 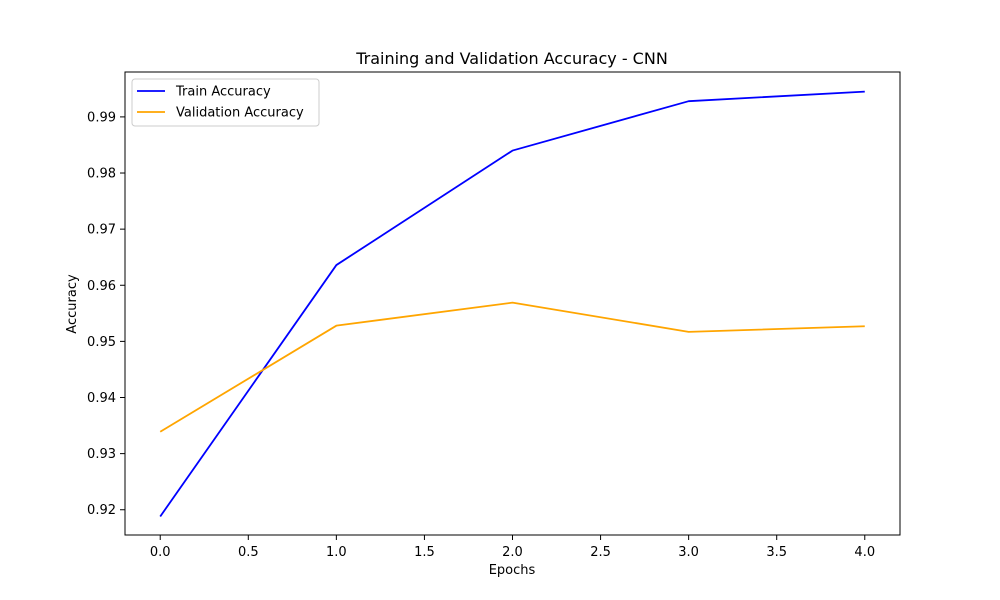 I want to click on y-tick-label: 0.96, so click(x=101, y=286).